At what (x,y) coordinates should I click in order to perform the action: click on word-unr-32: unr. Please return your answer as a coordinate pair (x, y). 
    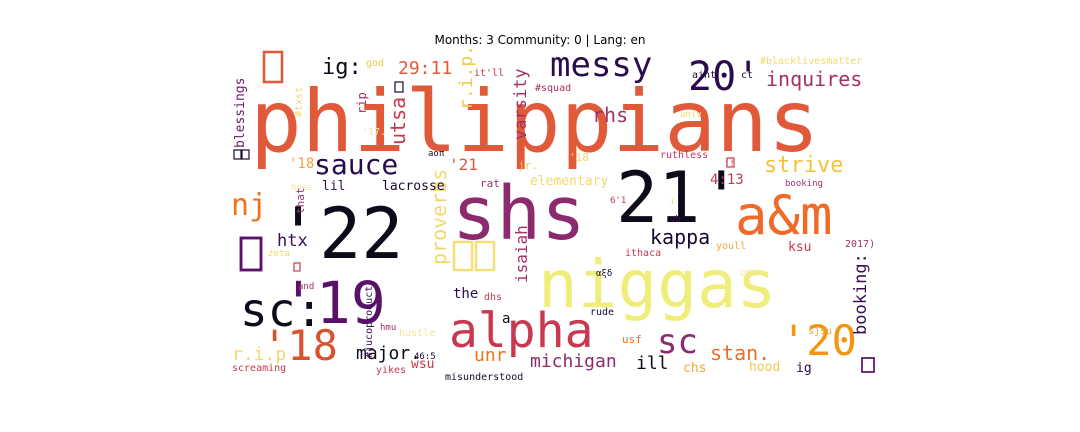
    Looking at the image, I should click on (490, 355).